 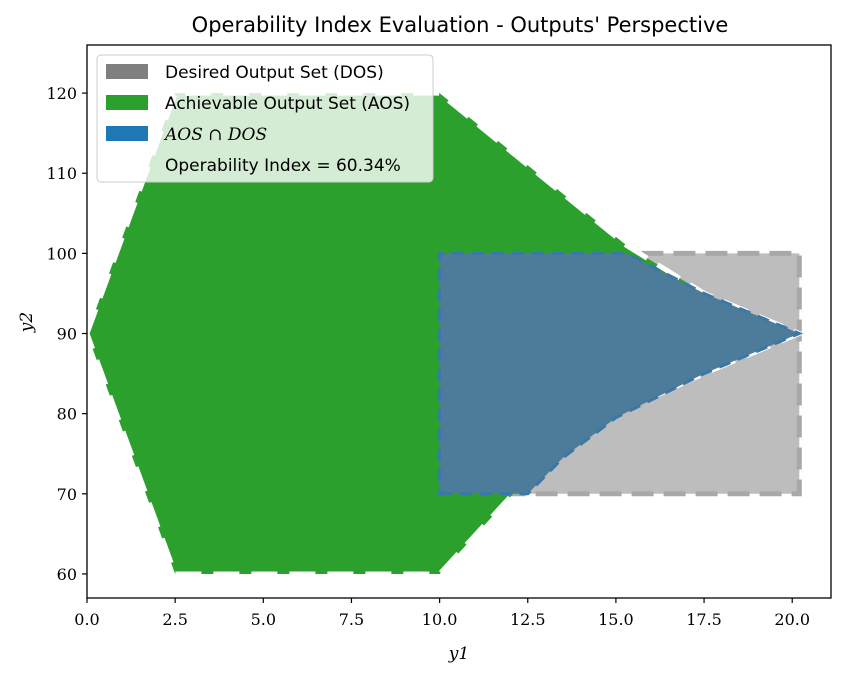 I want to click on y-tick-label: 120, so click(x=61, y=93).